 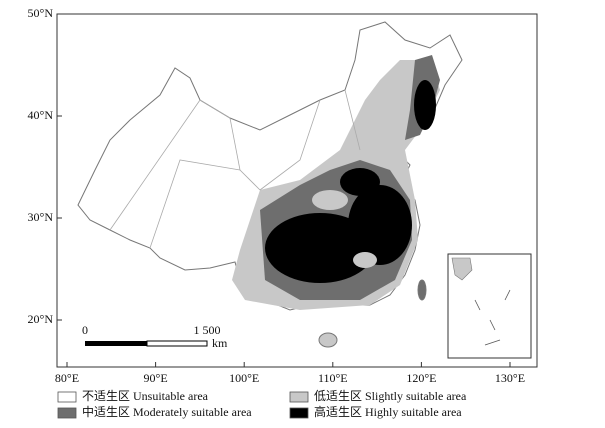 What do you see at coordinates (85, 330) in the screenshot?
I see `scale-start: 0` at bounding box center [85, 330].